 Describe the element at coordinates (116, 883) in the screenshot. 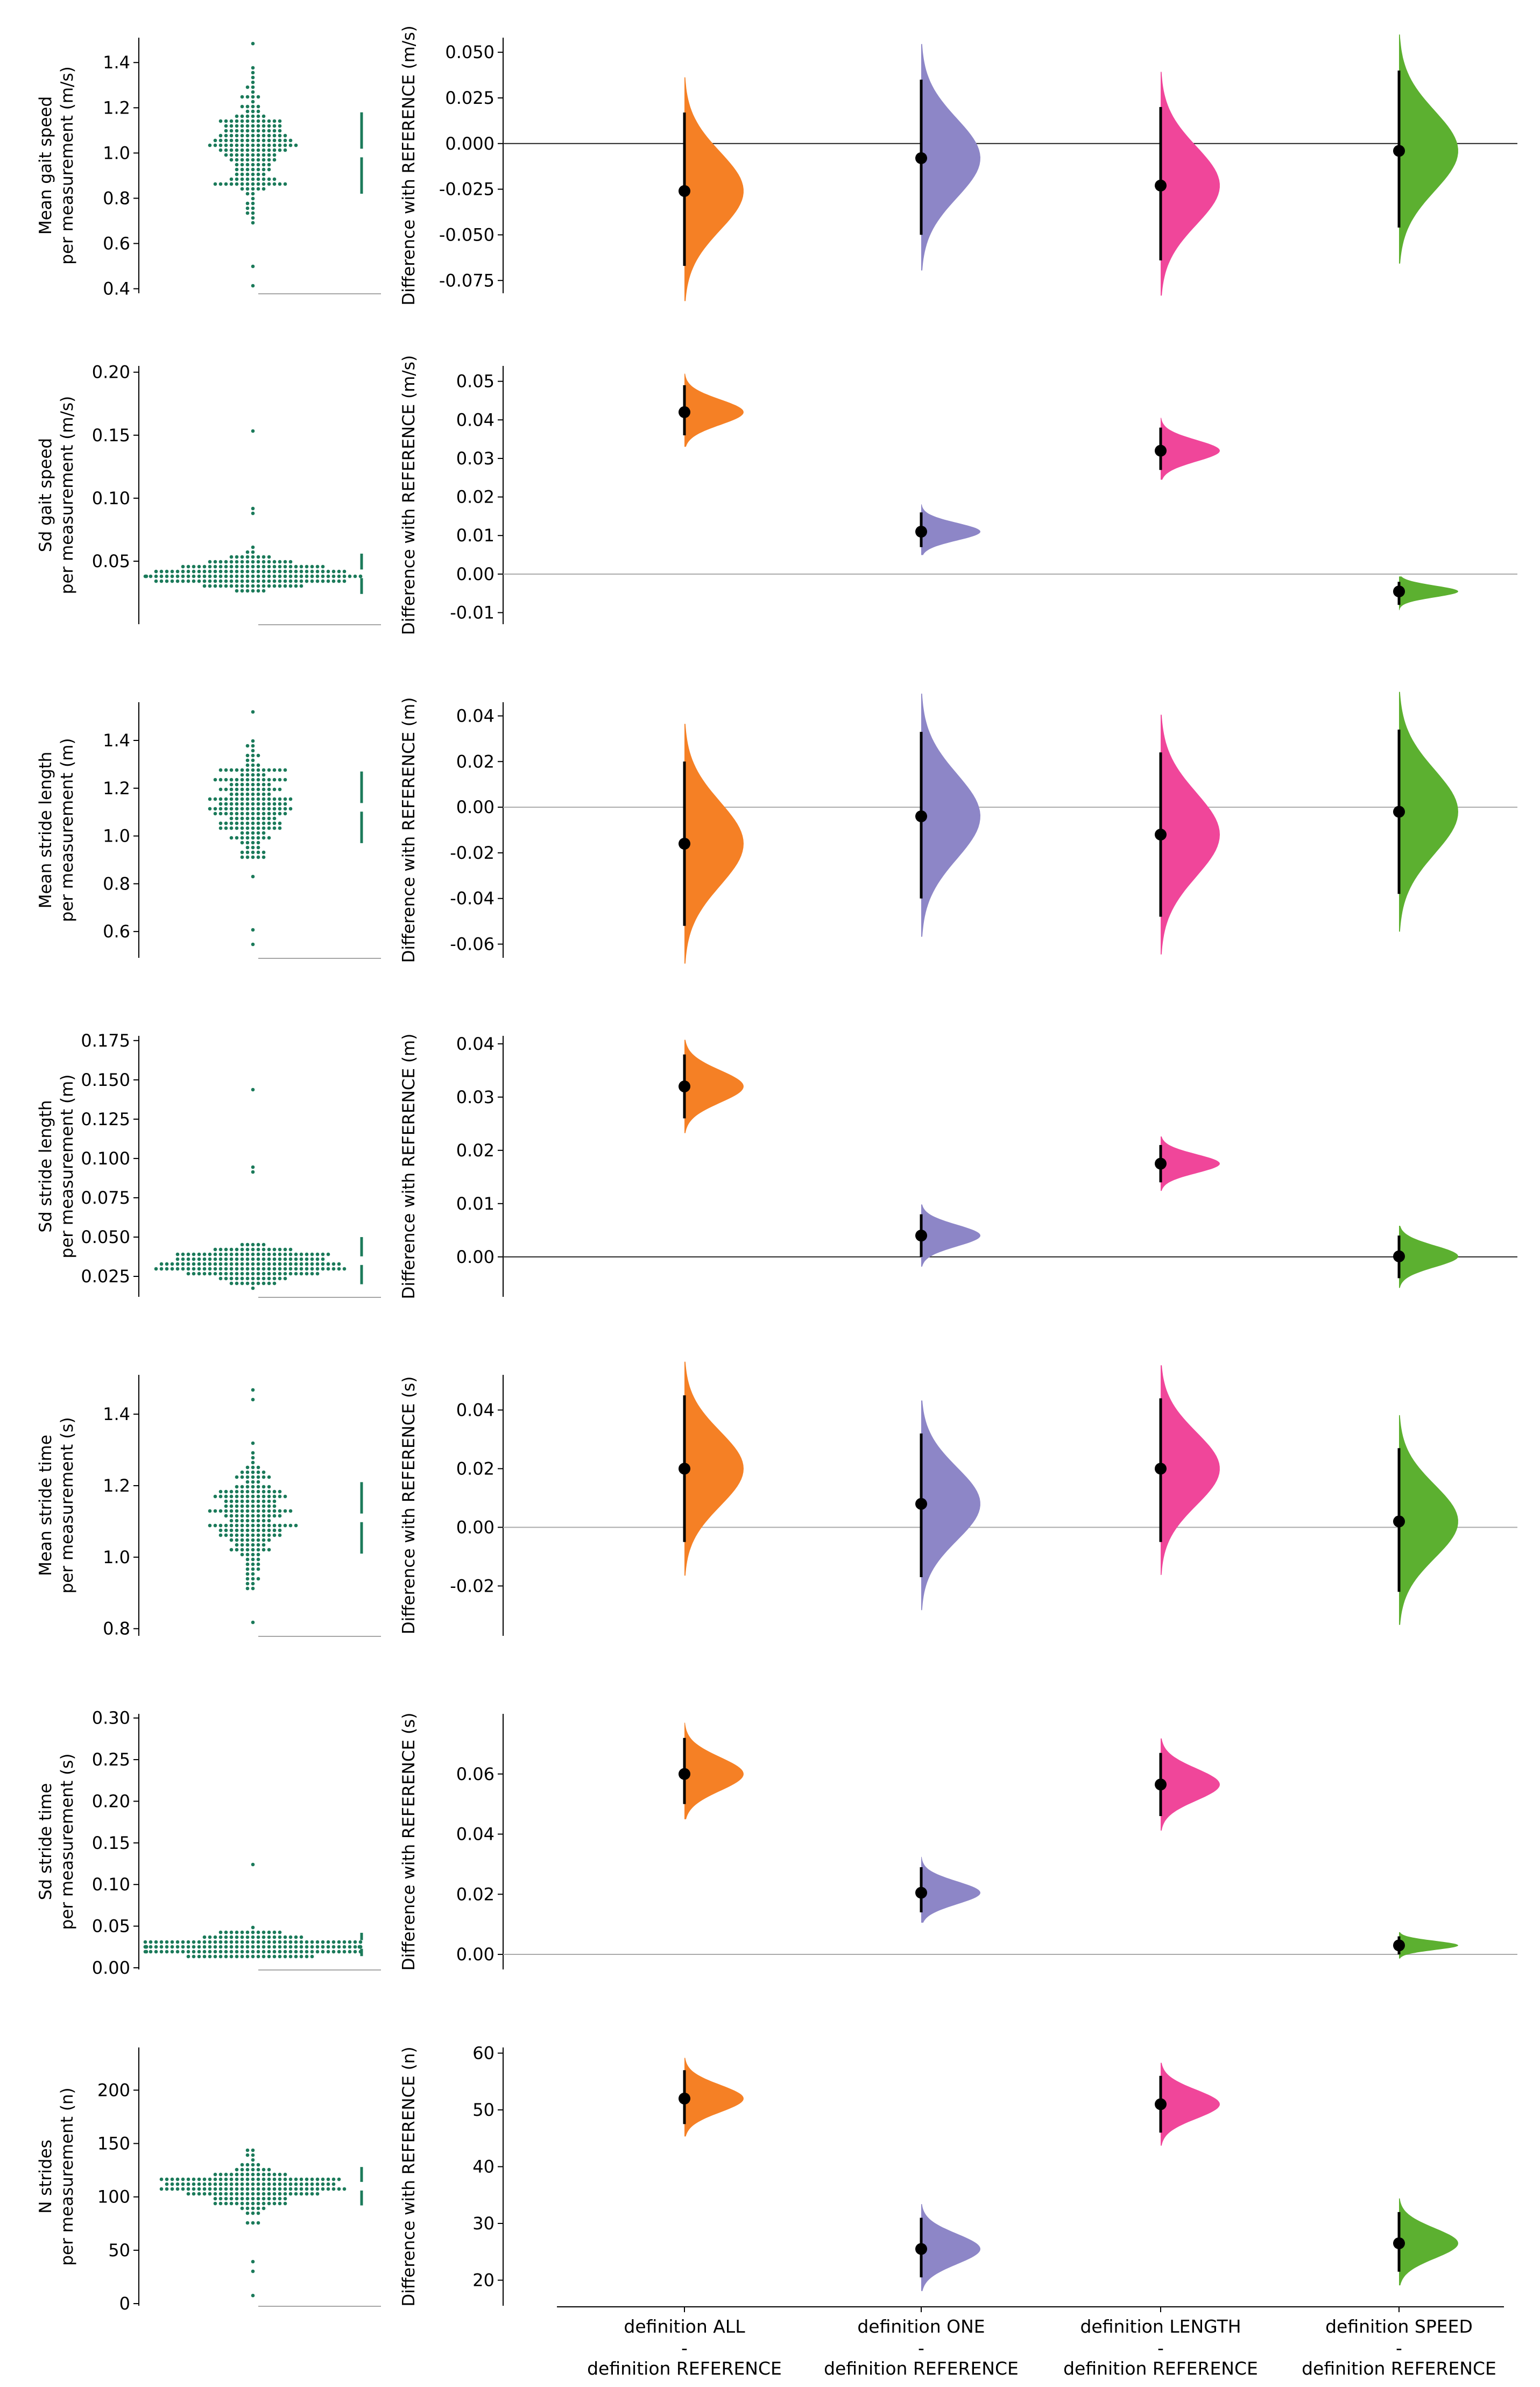

I see `left-tick-label: 0.8` at that location.